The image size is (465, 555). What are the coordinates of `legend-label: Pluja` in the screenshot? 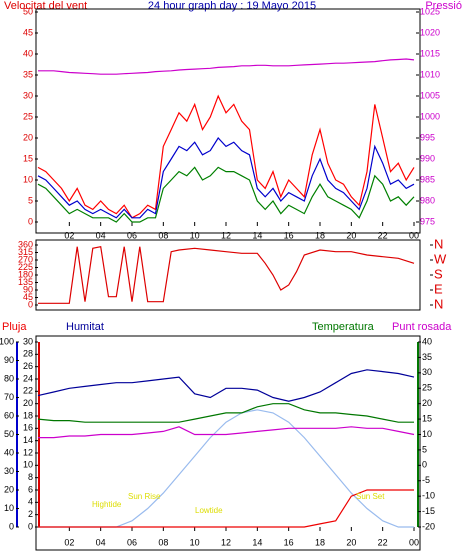 It's located at (14, 327).